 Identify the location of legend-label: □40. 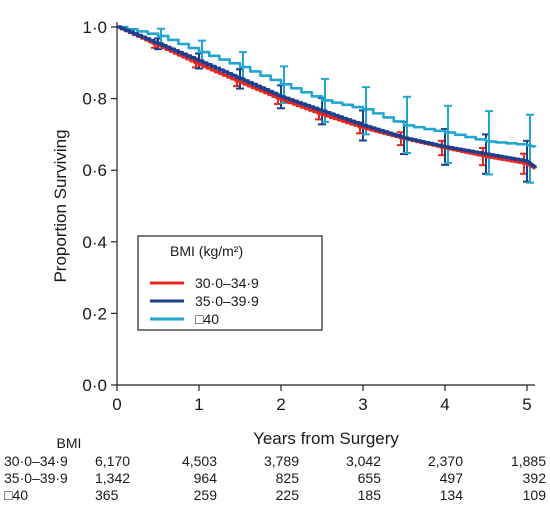
(207, 319).